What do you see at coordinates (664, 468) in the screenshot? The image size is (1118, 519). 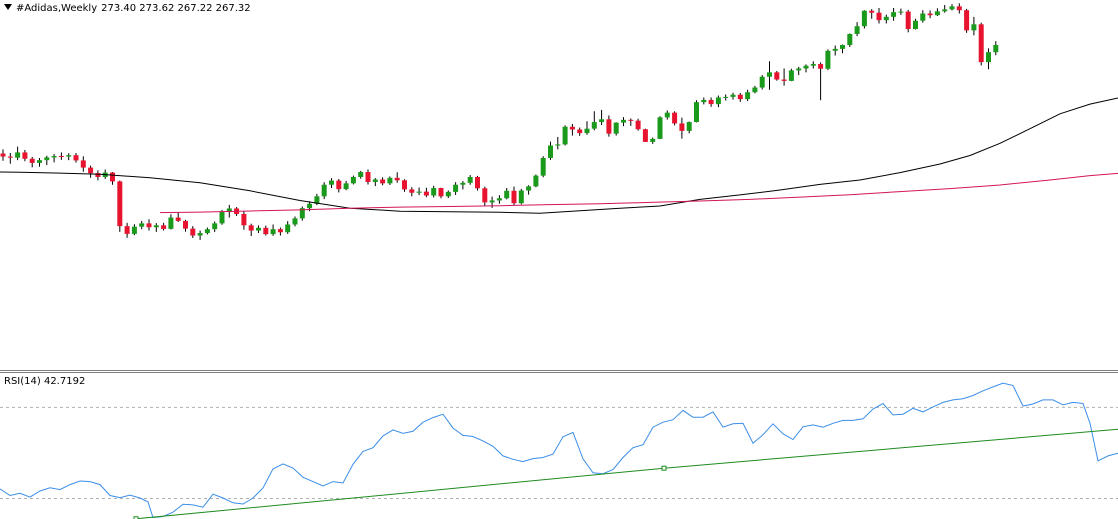 I see `trendline-handle` at bounding box center [664, 468].